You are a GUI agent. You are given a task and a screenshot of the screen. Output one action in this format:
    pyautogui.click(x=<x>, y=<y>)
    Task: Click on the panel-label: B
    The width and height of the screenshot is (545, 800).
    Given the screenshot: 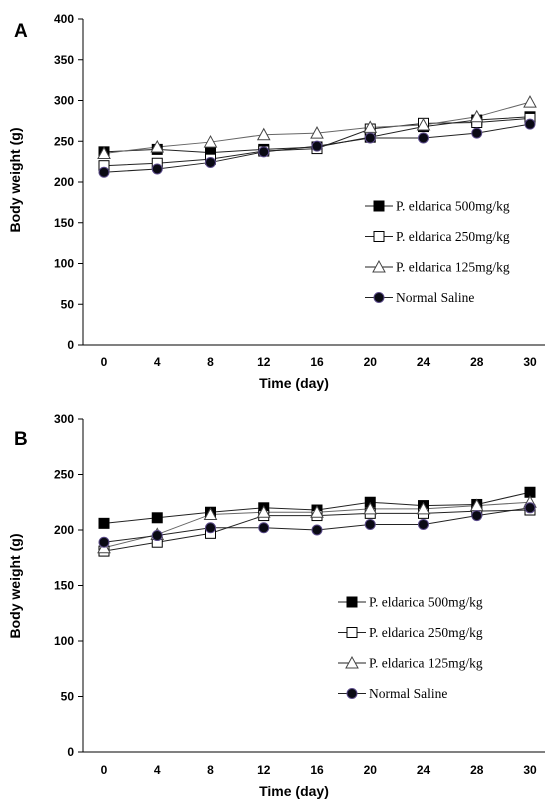 What is the action you would take?
    pyautogui.click(x=21, y=439)
    